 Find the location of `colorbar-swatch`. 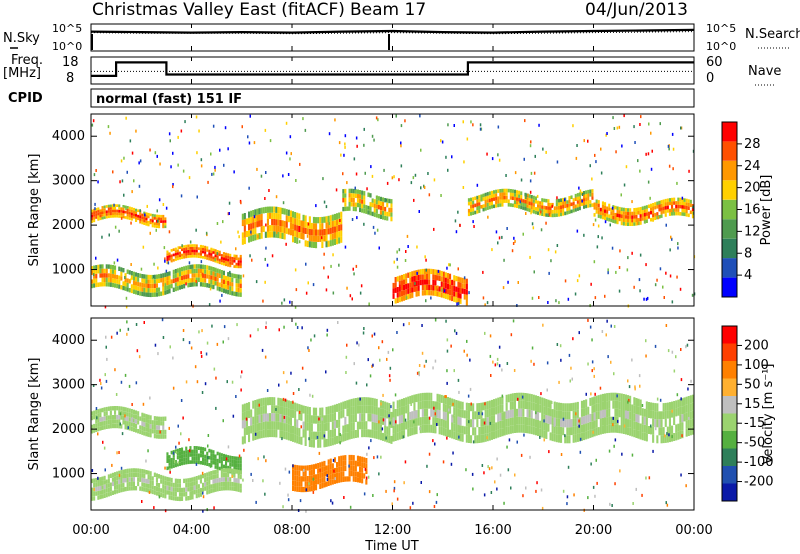

colorbar-swatch is located at coordinates (729, 170).